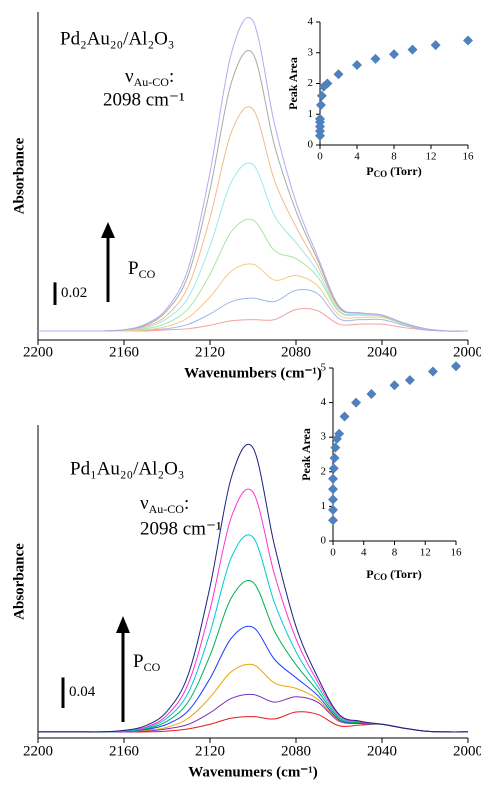  I want to click on scale-bar-label: 0.04, so click(82, 692).